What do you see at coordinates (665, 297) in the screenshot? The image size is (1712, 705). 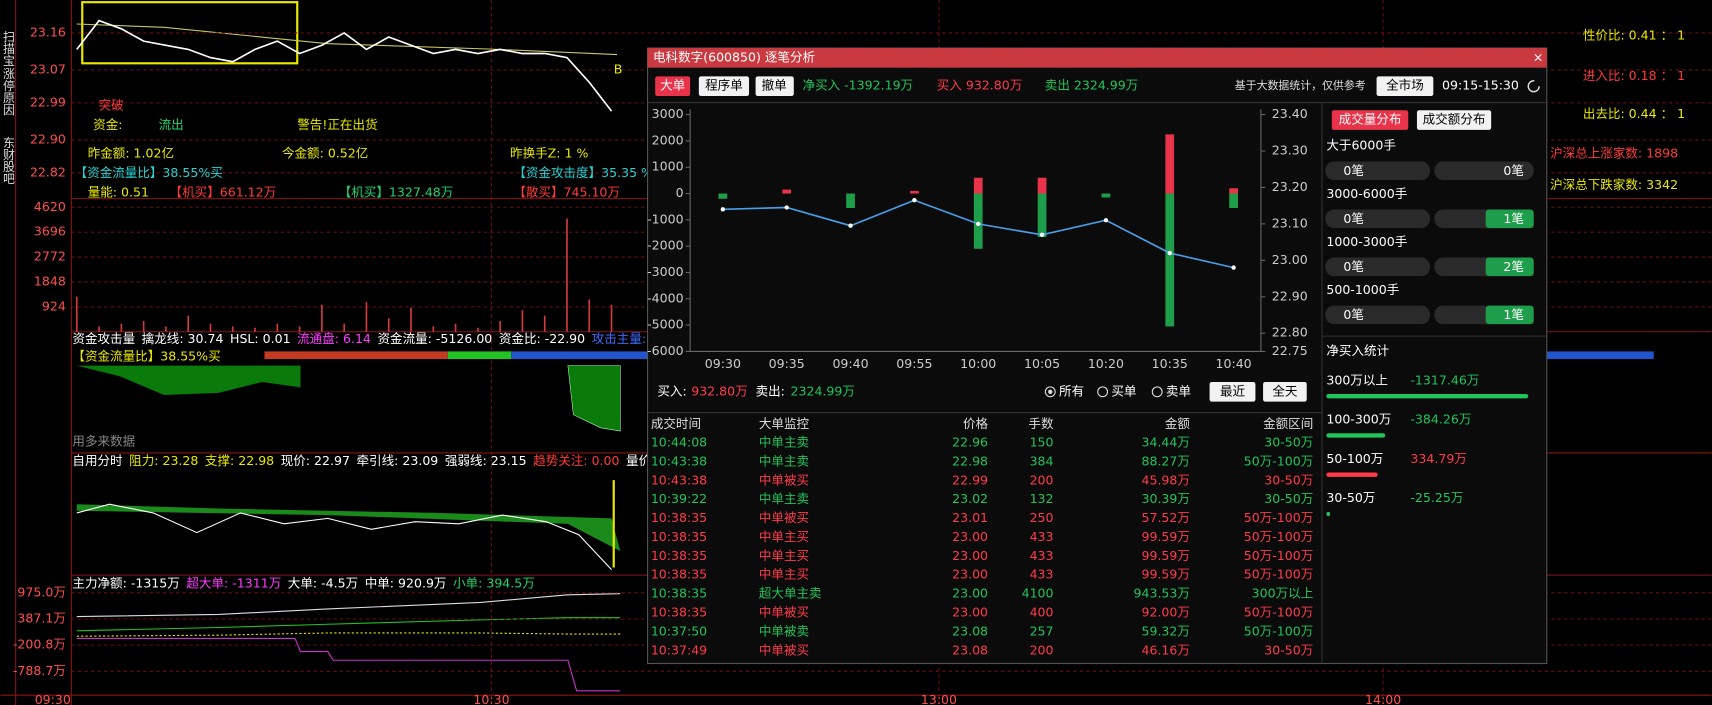 I see `y-tick-label: -4000` at bounding box center [665, 297].